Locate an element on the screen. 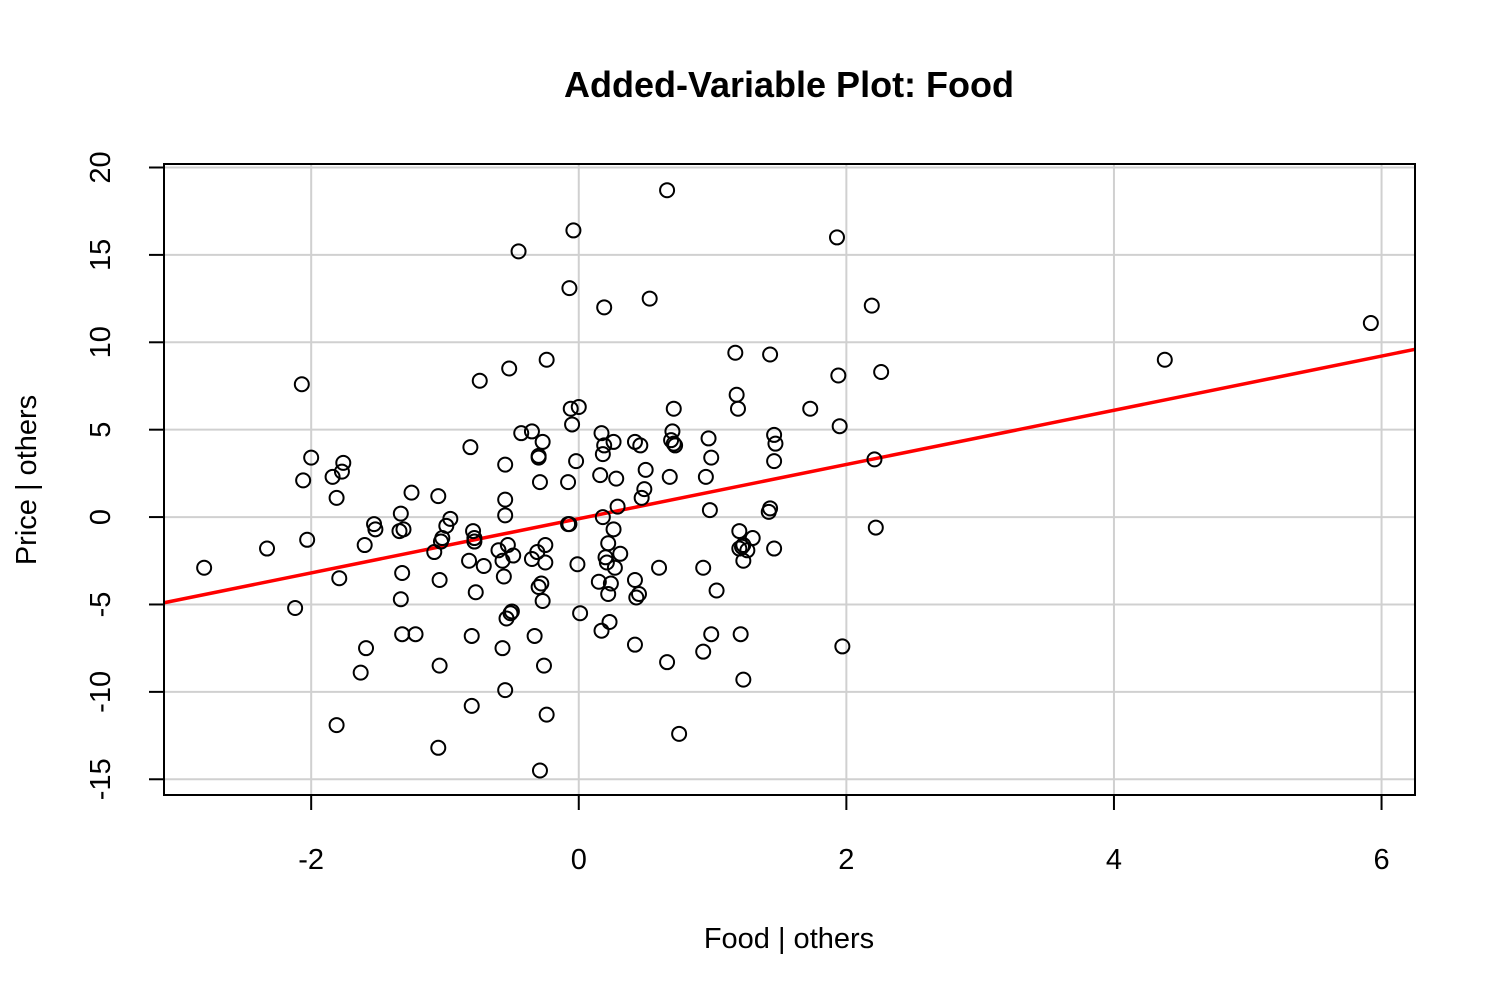  y-tick-label: 10 is located at coordinates (101, 342).